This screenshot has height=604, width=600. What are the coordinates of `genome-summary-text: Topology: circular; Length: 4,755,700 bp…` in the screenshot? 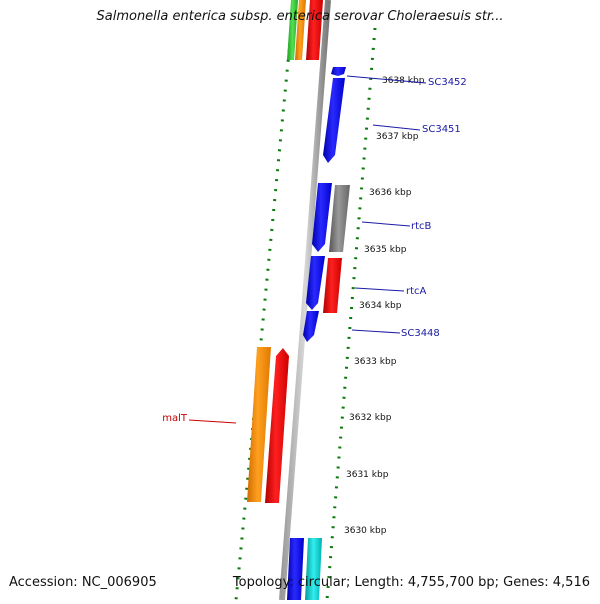 It's located at (411, 582).